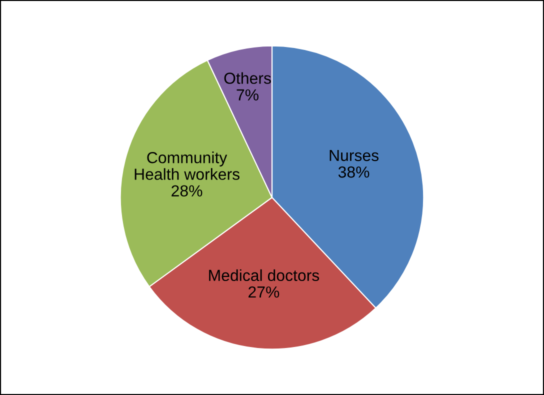 The width and height of the screenshot is (544, 395). What do you see at coordinates (354, 156) in the screenshot?
I see `slice-label: Nurses` at bounding box center [354, 156].